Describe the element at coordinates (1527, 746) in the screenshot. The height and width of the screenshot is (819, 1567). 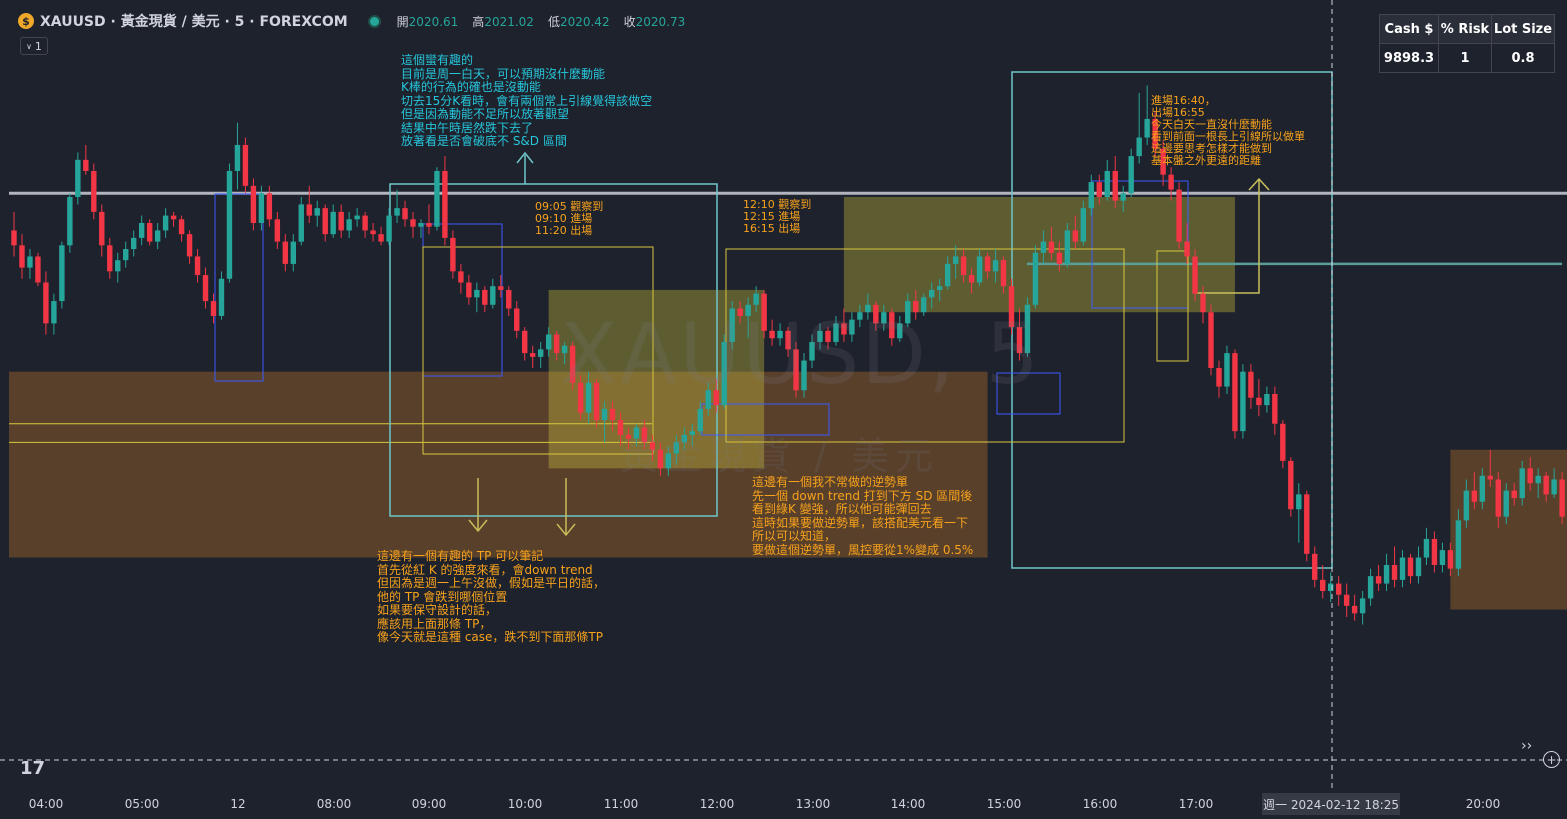
I see `scroll-to-realtime-button: ››` at that location.